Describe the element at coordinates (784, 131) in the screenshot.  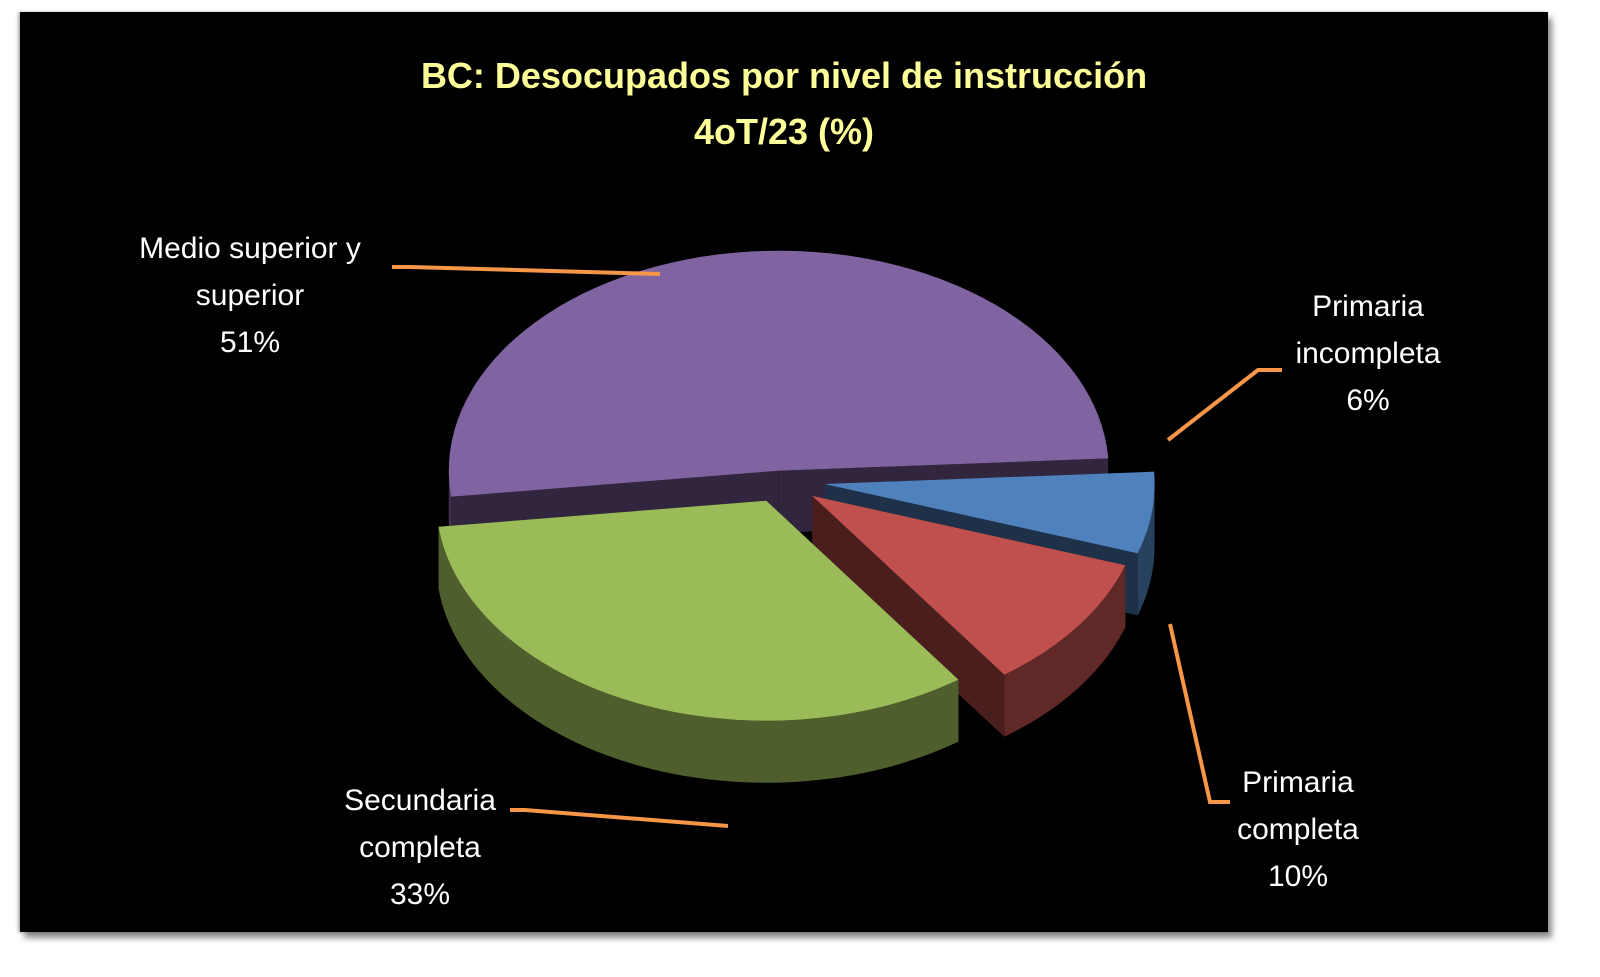
I see `chart-subtitle: 4oT/23 (%)` at that location.